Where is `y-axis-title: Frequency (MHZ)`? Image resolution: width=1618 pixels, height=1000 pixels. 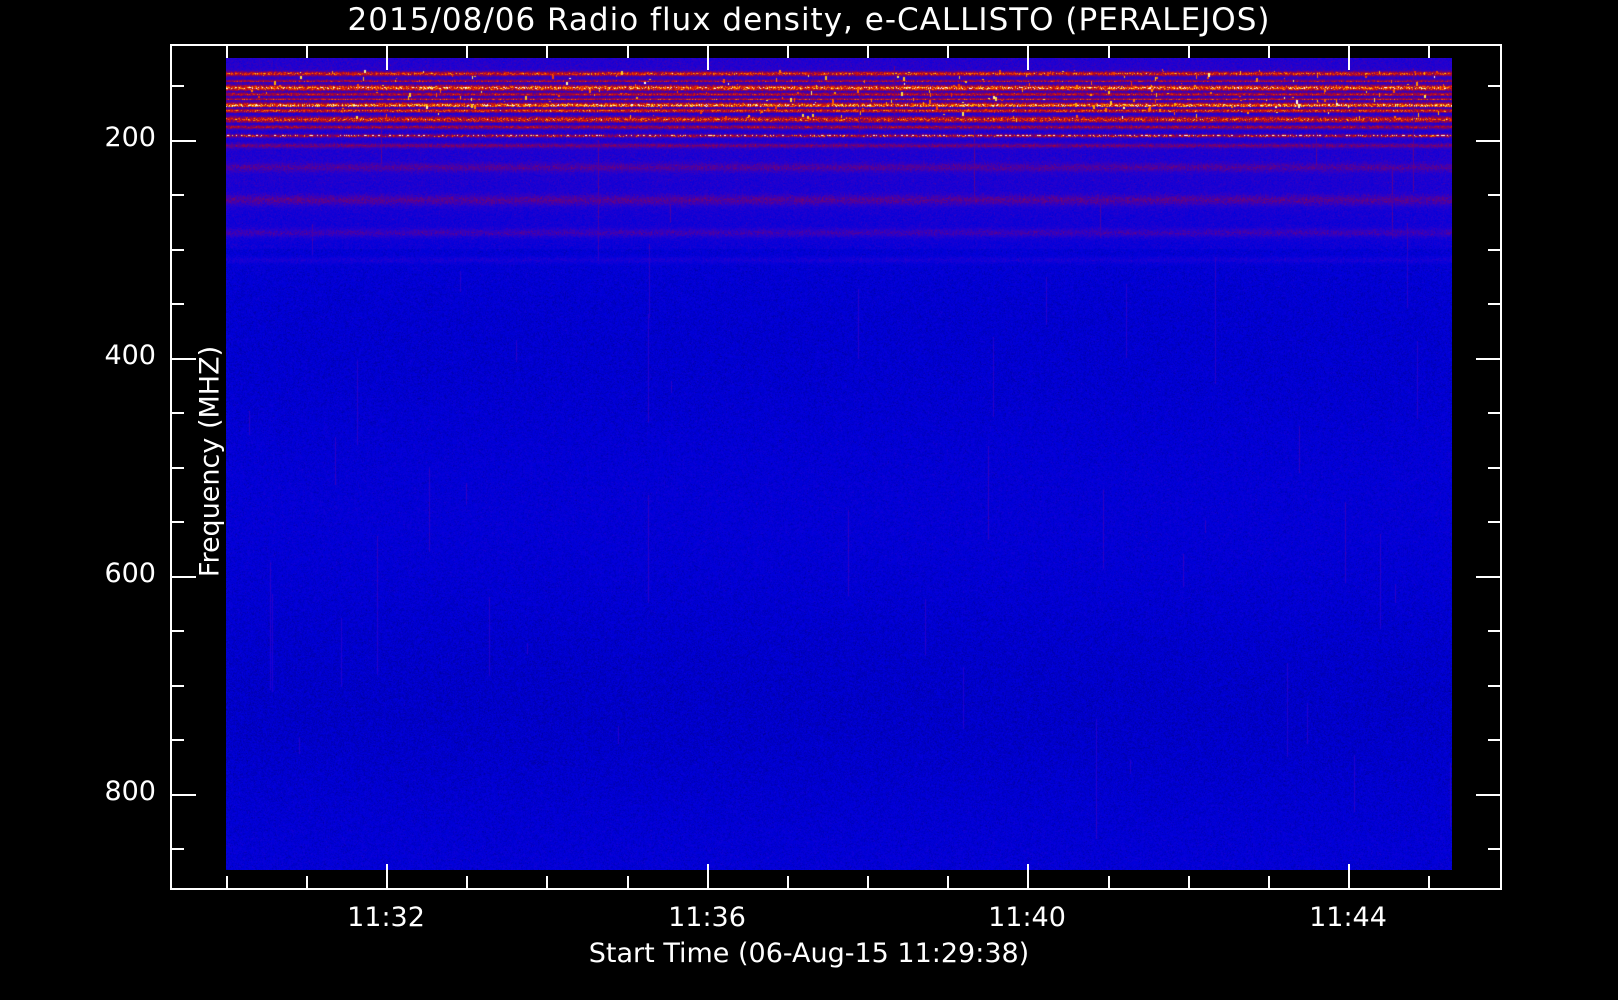
y-axis-title: Frequency (MHZ) is located at coordinates (210, 461).